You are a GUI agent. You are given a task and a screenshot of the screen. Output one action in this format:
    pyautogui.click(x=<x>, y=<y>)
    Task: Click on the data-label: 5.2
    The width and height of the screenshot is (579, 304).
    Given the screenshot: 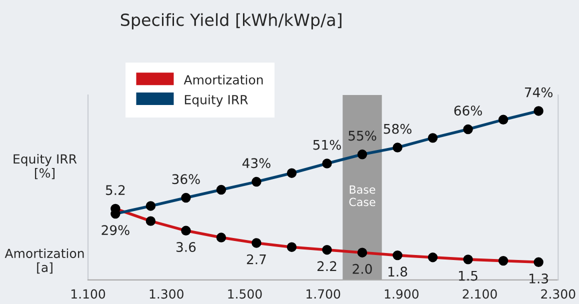 What is the action you would take?
    pyautogui.click(x=115, y=190)
    